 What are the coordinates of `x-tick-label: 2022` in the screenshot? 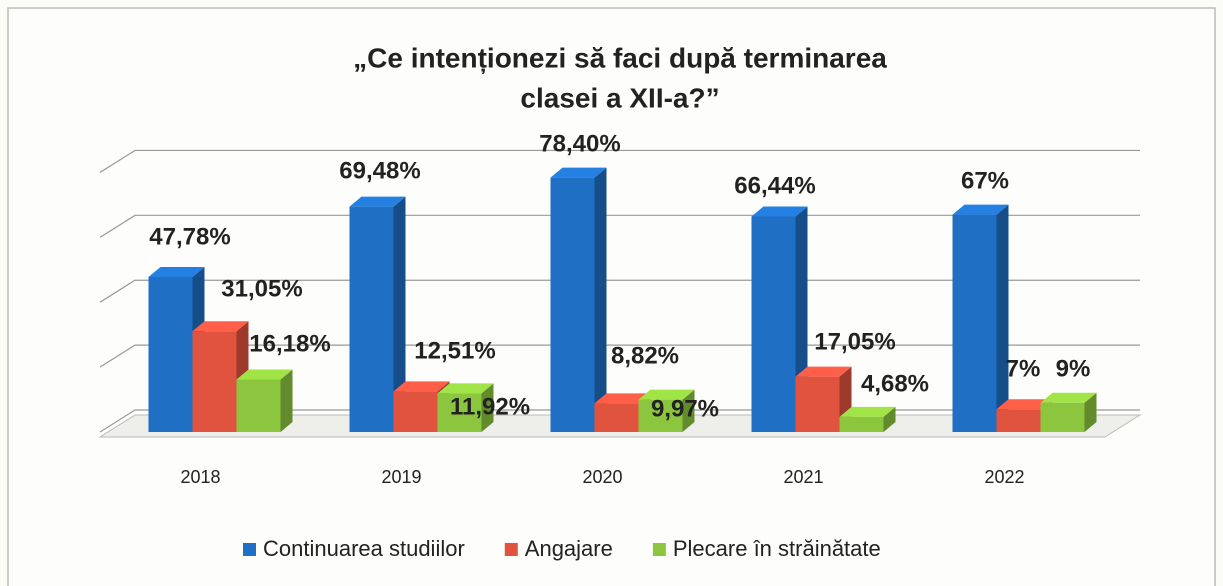 It's located at (1004, 477).